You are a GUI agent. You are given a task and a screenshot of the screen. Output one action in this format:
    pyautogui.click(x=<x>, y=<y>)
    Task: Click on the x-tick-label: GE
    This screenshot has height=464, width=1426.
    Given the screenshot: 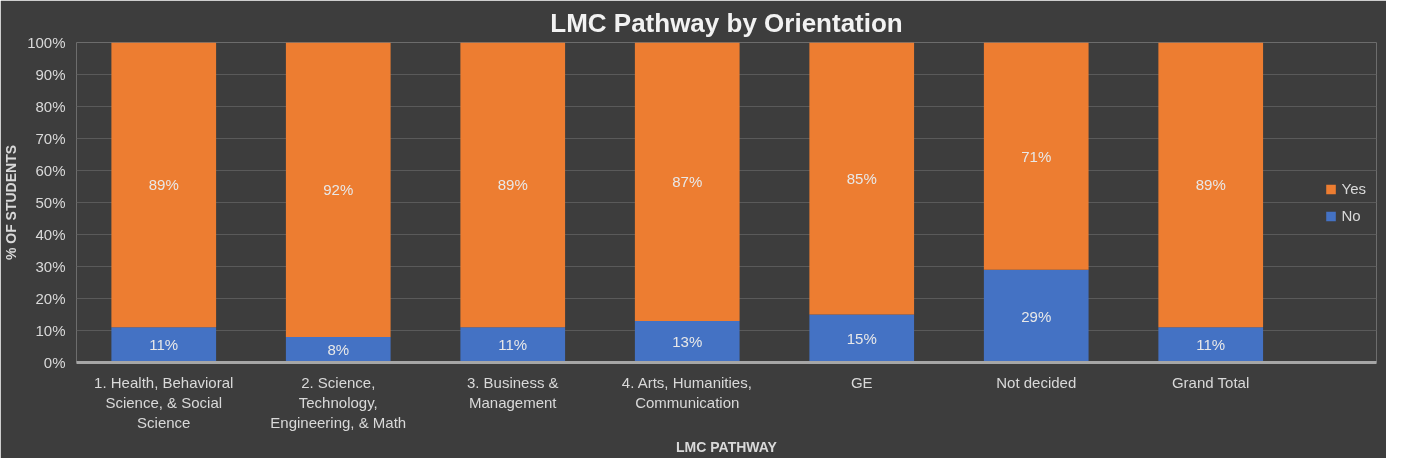 What is the action you would take?
    pyautogui.click(x=861, y=382)
    